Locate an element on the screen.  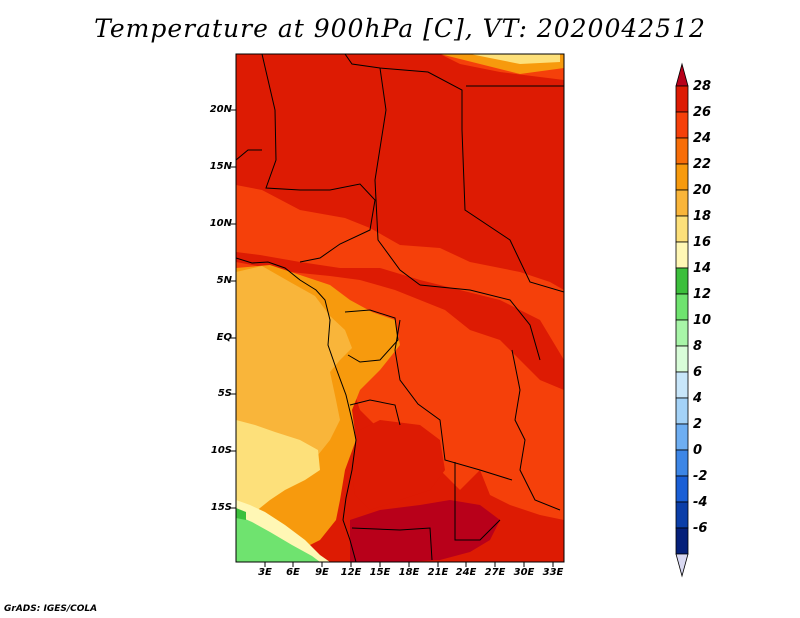
lon-label-30e: 30E is located at coordinates (524, 572).